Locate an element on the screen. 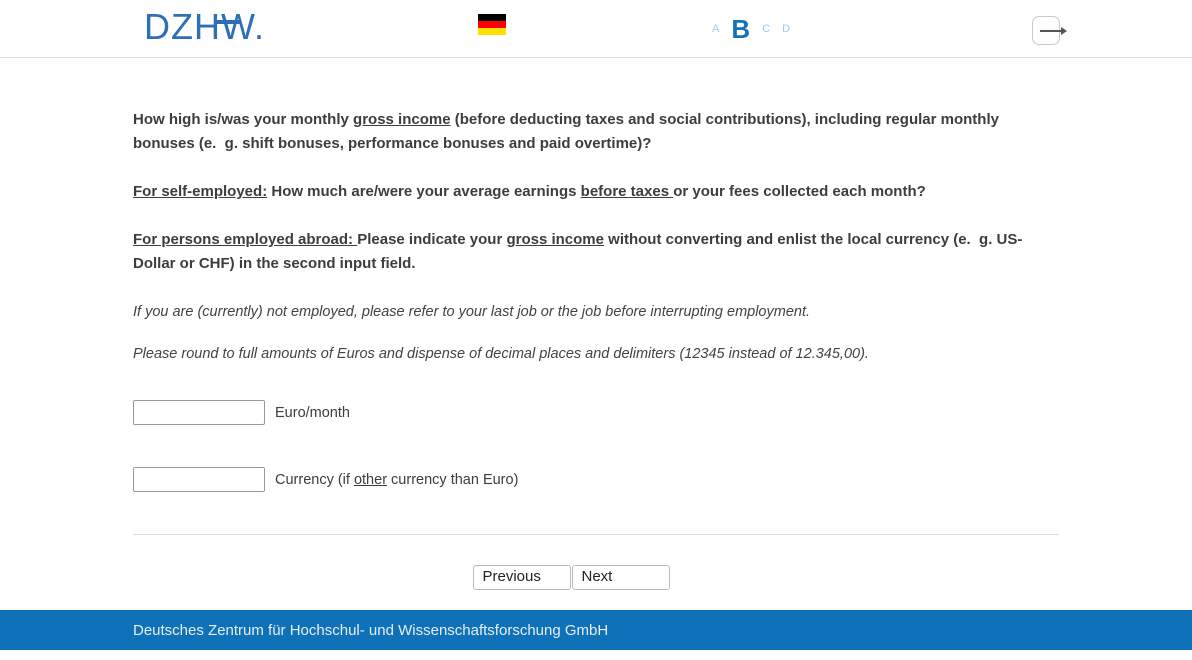 The width and height of the screenshot is (1192, 660). flag-stripe-black is located at coordinates (492, 17).